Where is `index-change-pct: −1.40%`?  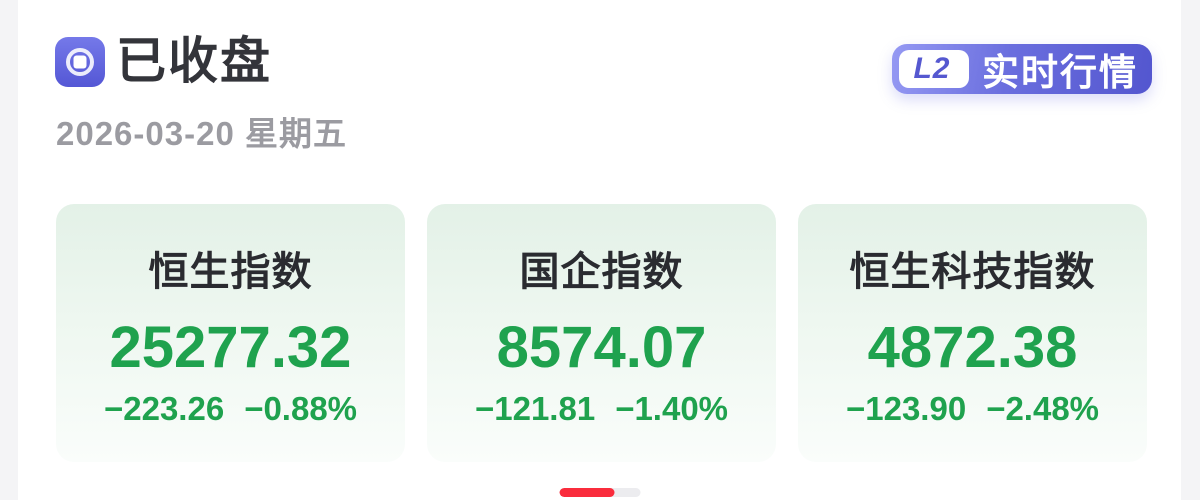
index-change-pct: −1.40% is located at coordinates (672, 408).